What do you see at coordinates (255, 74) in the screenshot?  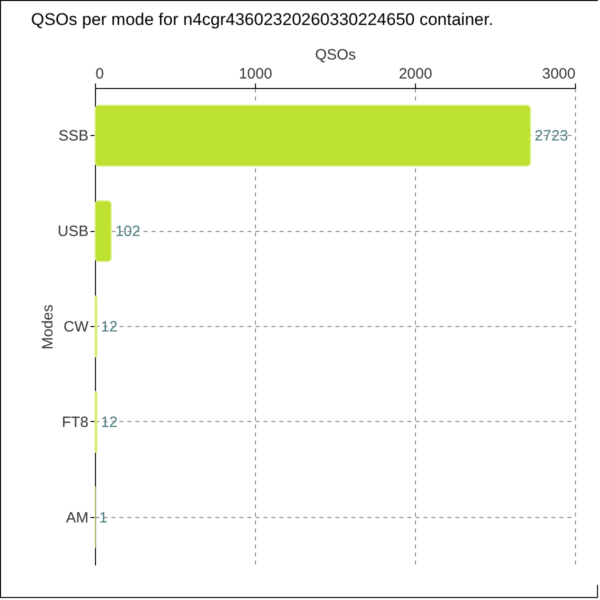 I see `x-tick-label: 1000` at bounding box center [255, 74].